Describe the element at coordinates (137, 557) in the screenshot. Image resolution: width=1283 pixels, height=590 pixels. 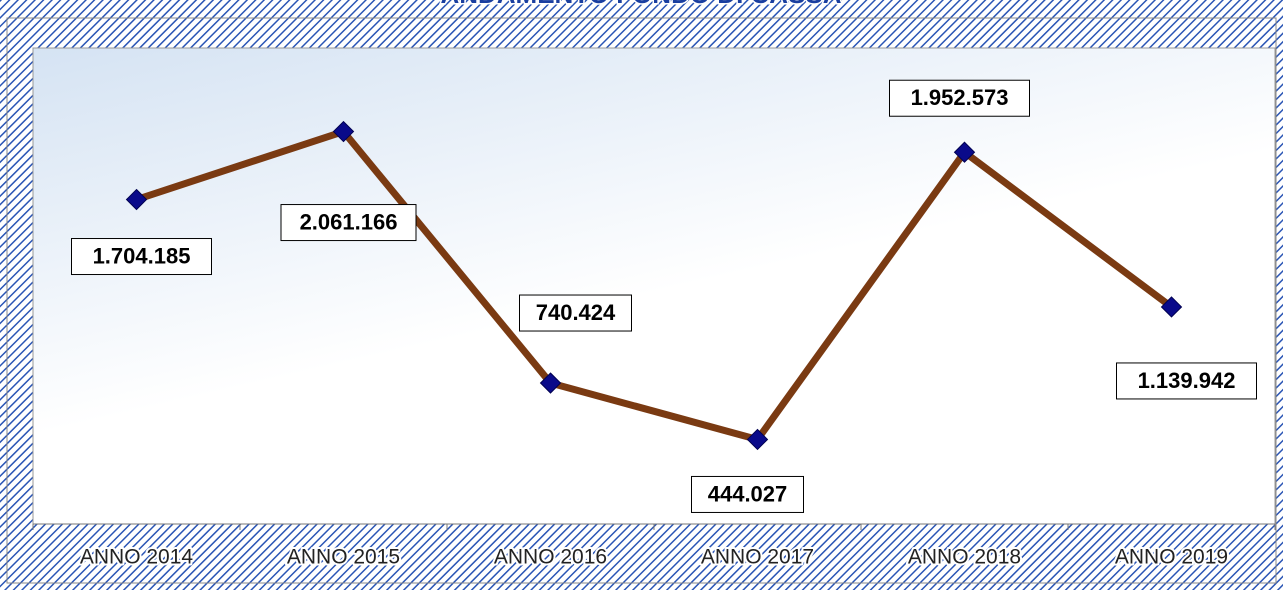
I see `x-tick-label: ANNO 2014` at that location.